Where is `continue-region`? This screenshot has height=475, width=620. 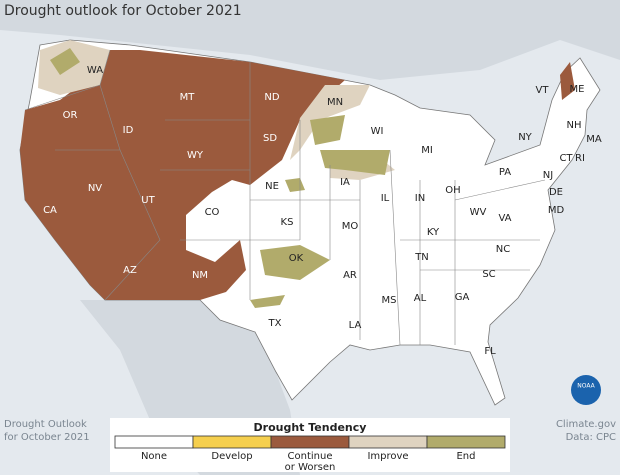 continue-region is located at coordinates (567, 81).